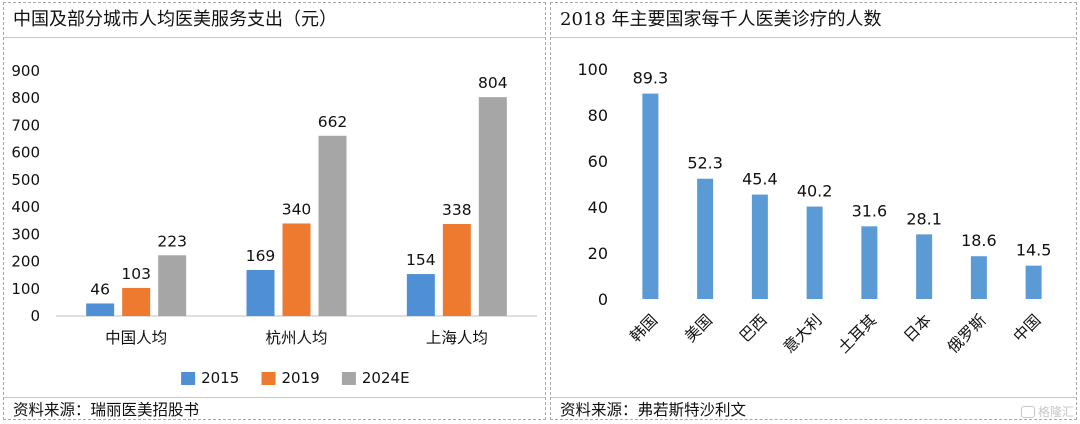 This screenshot has height=424, width=1080. What do you see at coordinates (457, 210) in the screenshot?
I see `data-label: 338` at bounding box center [457, 210].